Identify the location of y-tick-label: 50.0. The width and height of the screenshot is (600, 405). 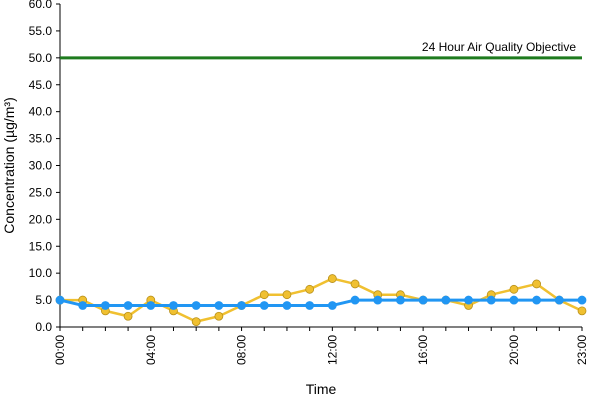
(41, 58).